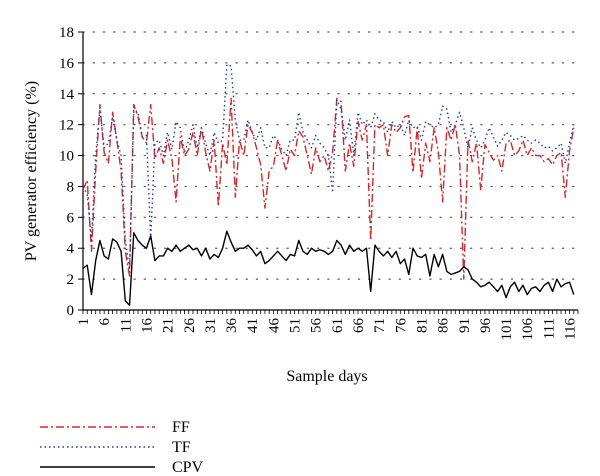  I want to click on y-tick-label: 8, so click(71, 187).